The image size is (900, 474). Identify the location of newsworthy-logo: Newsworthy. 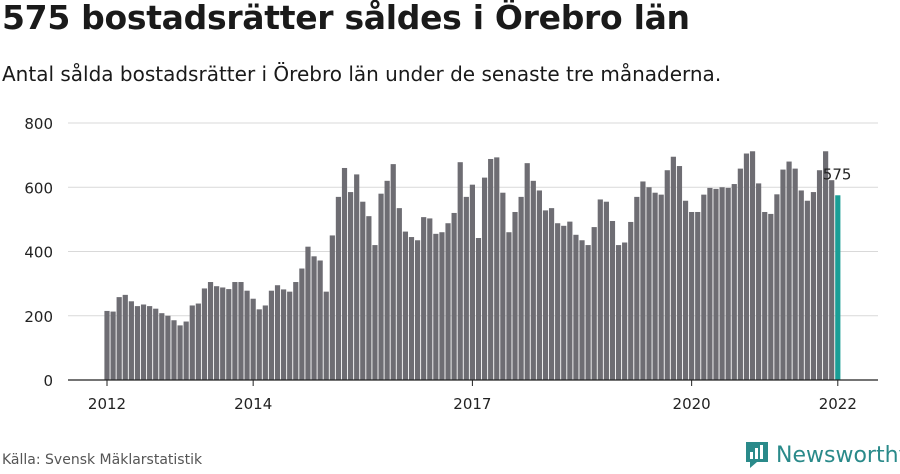
(822, 455).